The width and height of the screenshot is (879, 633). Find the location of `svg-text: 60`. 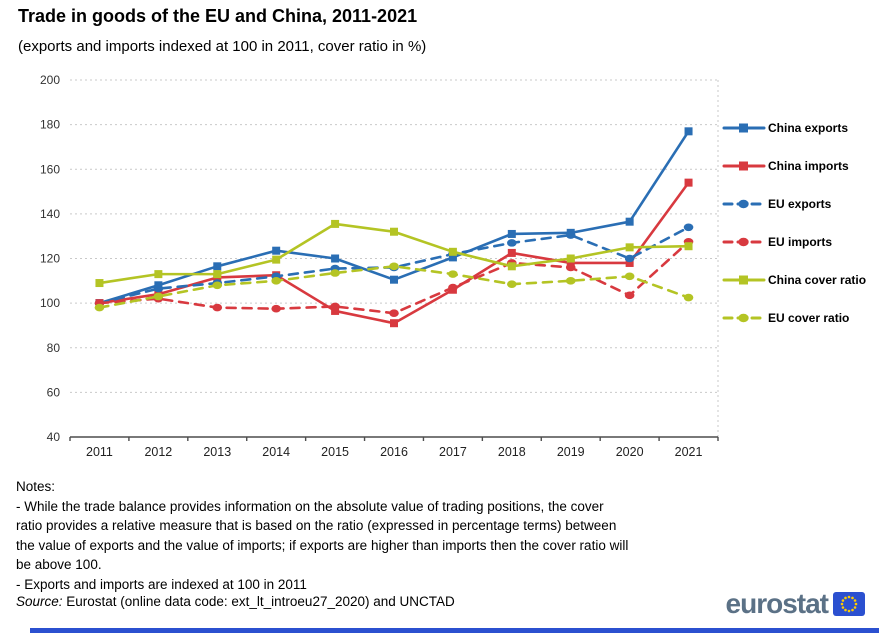

svg-text: 60 is located at coordinates (54, 392).